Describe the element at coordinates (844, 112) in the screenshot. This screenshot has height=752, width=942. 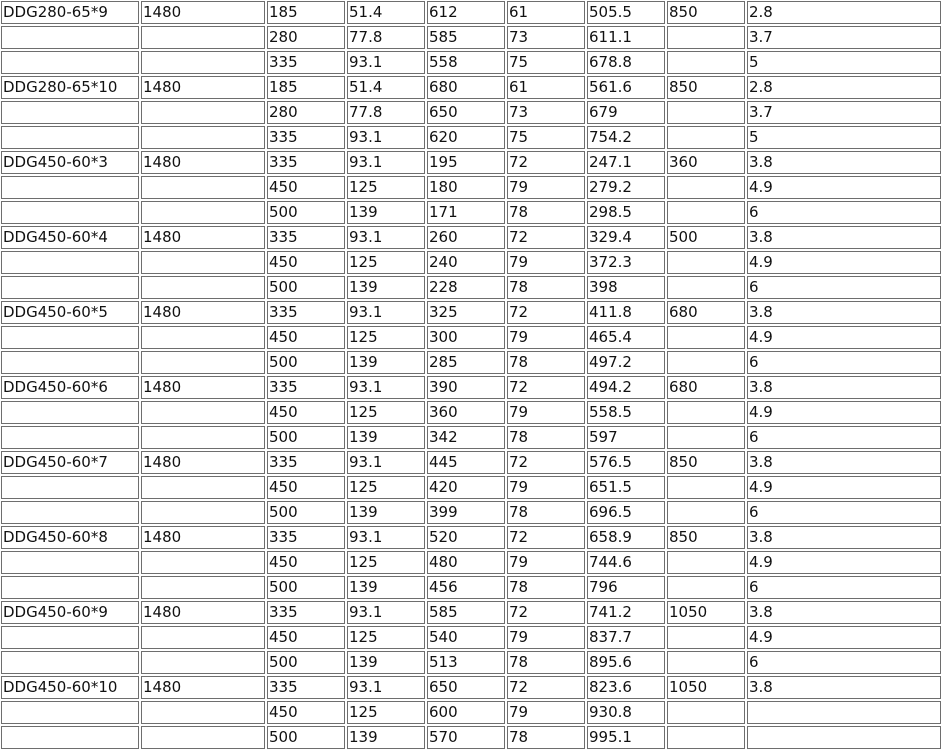
I see `cell-npsh: 3.7` at that location.